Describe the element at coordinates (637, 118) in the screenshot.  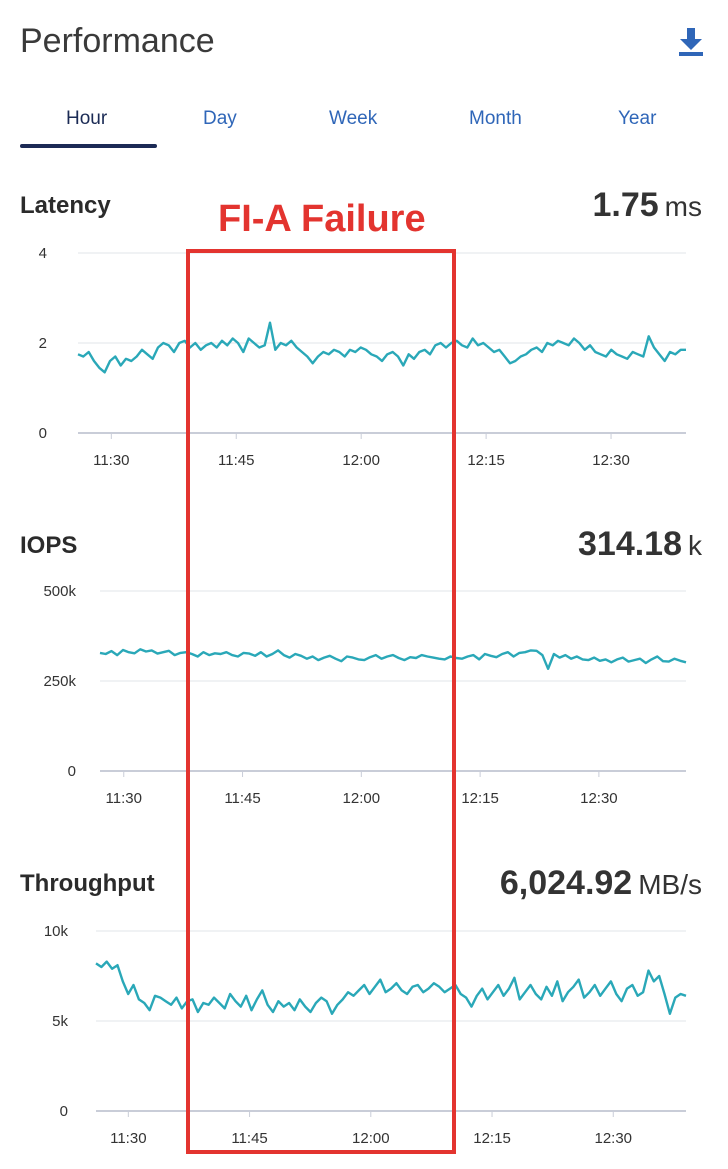
I see `tab-year: Year` at that location.